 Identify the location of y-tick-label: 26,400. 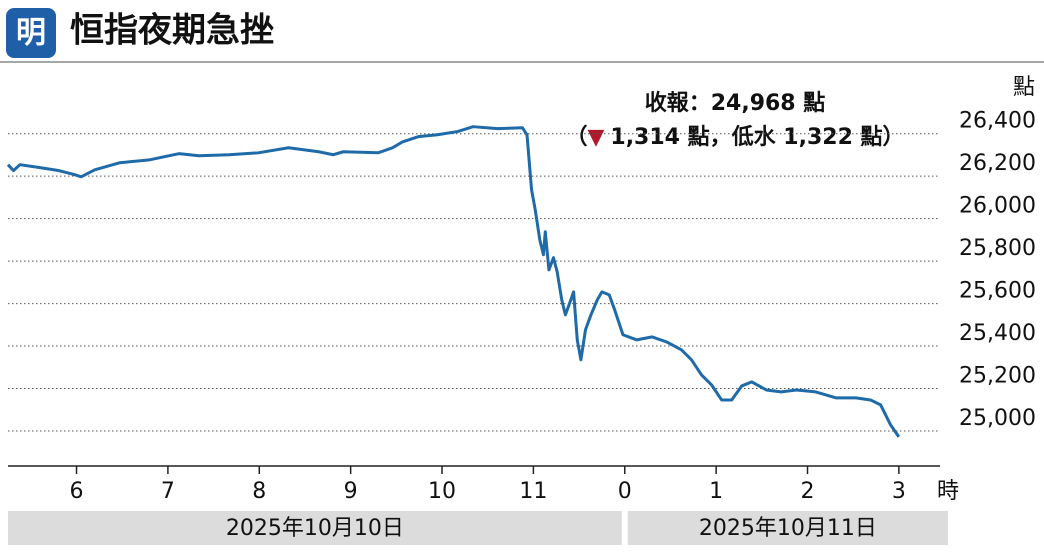
(997, 121).